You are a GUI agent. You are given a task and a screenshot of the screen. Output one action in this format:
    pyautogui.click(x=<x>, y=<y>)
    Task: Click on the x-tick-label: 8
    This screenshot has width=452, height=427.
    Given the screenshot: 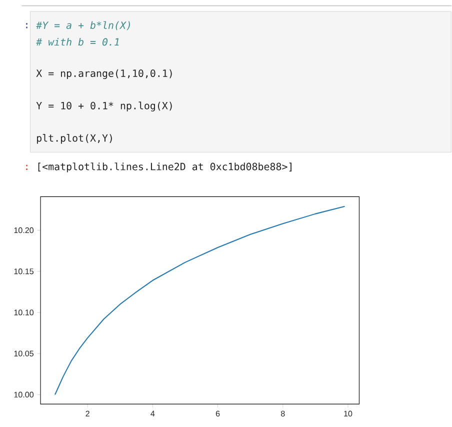 What is the action you would take?
    pyautogui.click(x=282, y=413)
    